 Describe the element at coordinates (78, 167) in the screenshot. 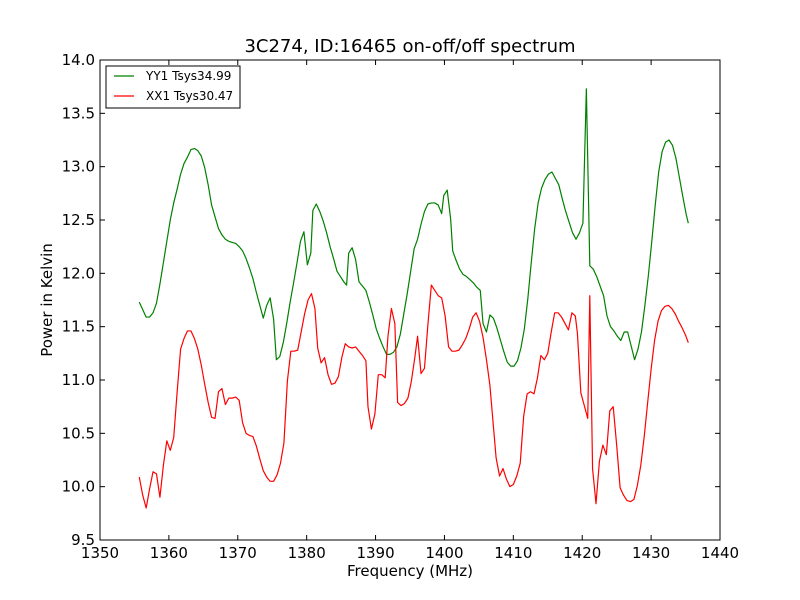

I see `y-tick-label: 13.0` at that location.